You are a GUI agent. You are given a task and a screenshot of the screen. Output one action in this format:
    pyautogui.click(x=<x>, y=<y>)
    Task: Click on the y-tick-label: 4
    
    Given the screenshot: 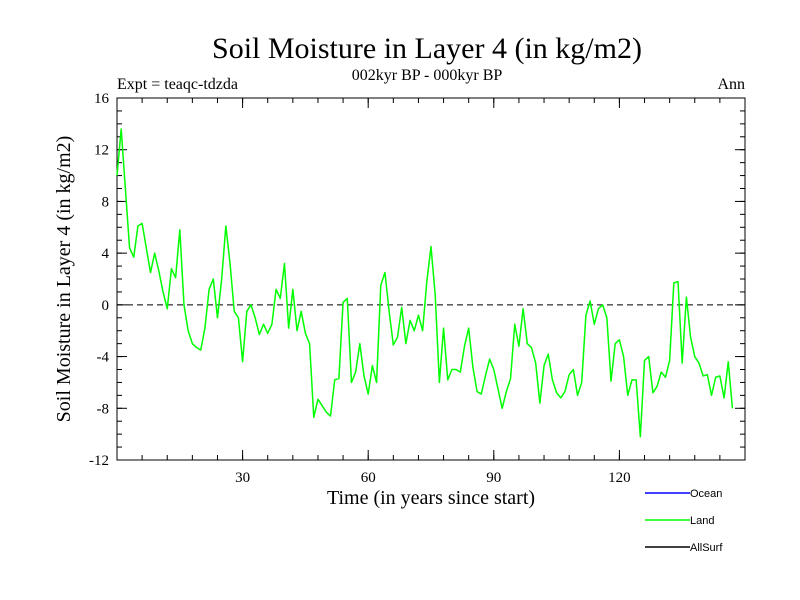 What is the action you would take?
    pyautogui.click(x=106, y=254)
    